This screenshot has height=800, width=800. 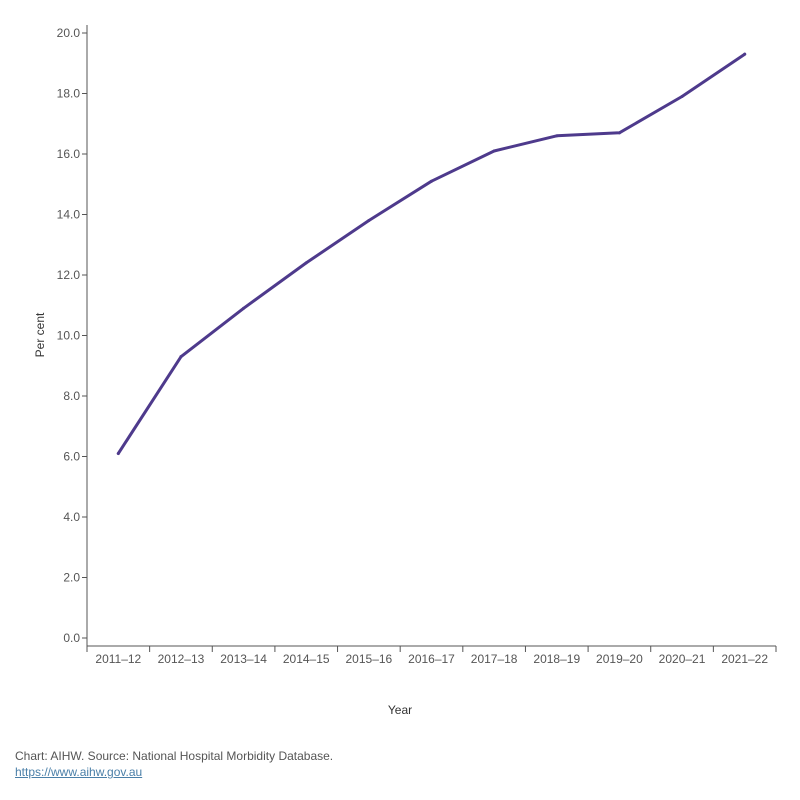 What do you see at coordinates (71, 517) in the screenshot?
I see `y-tick-label: 4.0` at bounding box center [71, 517].